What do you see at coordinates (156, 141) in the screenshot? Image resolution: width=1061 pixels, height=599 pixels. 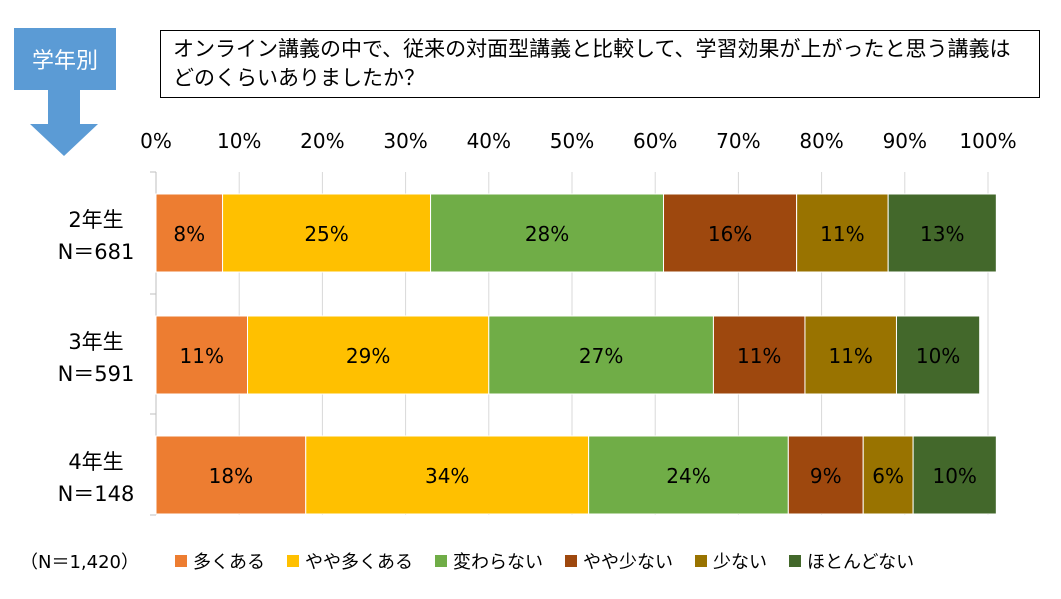 I see `x-tick-label: 0%` at bounding box center [156, 141].